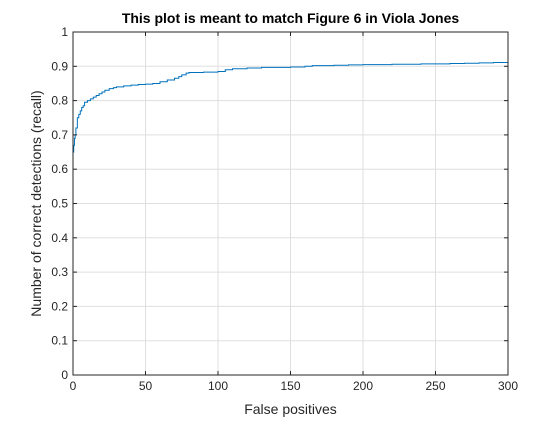 The image size is (560, 425). Describe the element at coordinates (64, 375) in the screenshot. I see `y-tick-label: 0` at that location.